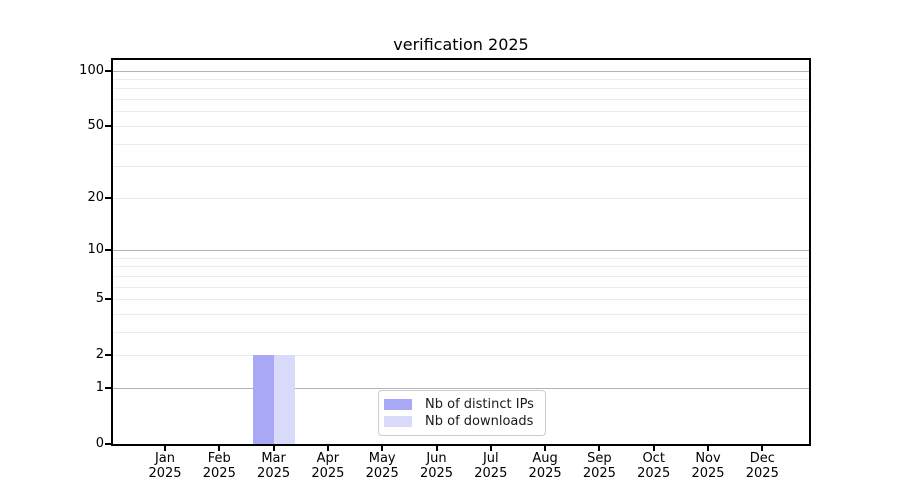  What do you see at coordinates (273, 458) in the screenshot?
I see `month-name: Mar` at bounding box center [273, 458].